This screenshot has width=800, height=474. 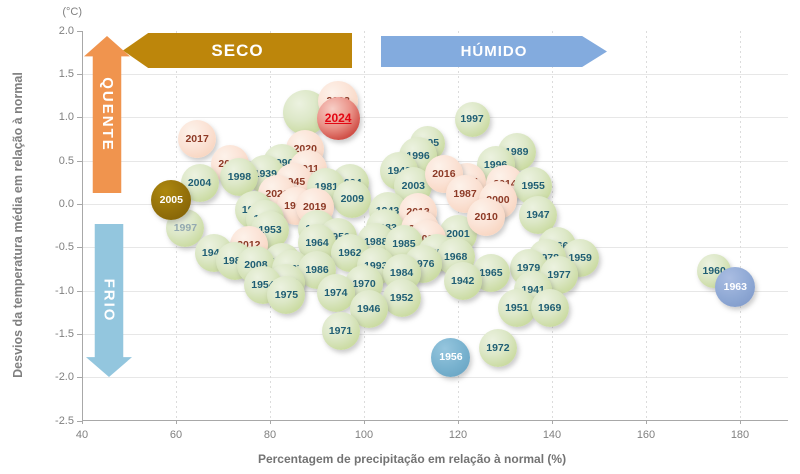 What do you see at coordinates (109, 300) in the screenshot?
I see `frio-arrow-label: FRIO` at bounding box center [109, 300].